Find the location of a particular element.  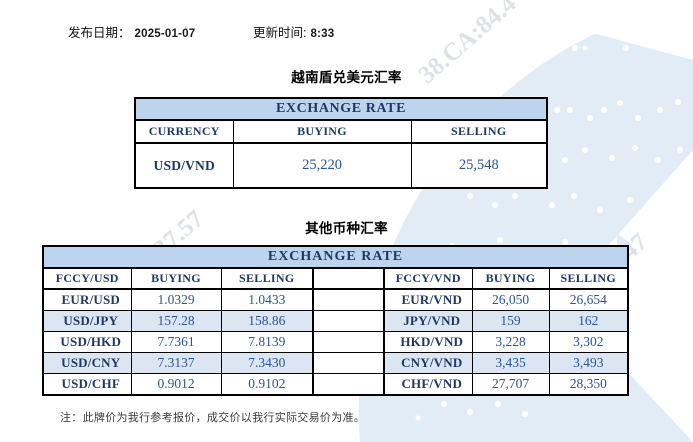

usd-col-currency: CURRENCY is located at coordinates (184, 131).